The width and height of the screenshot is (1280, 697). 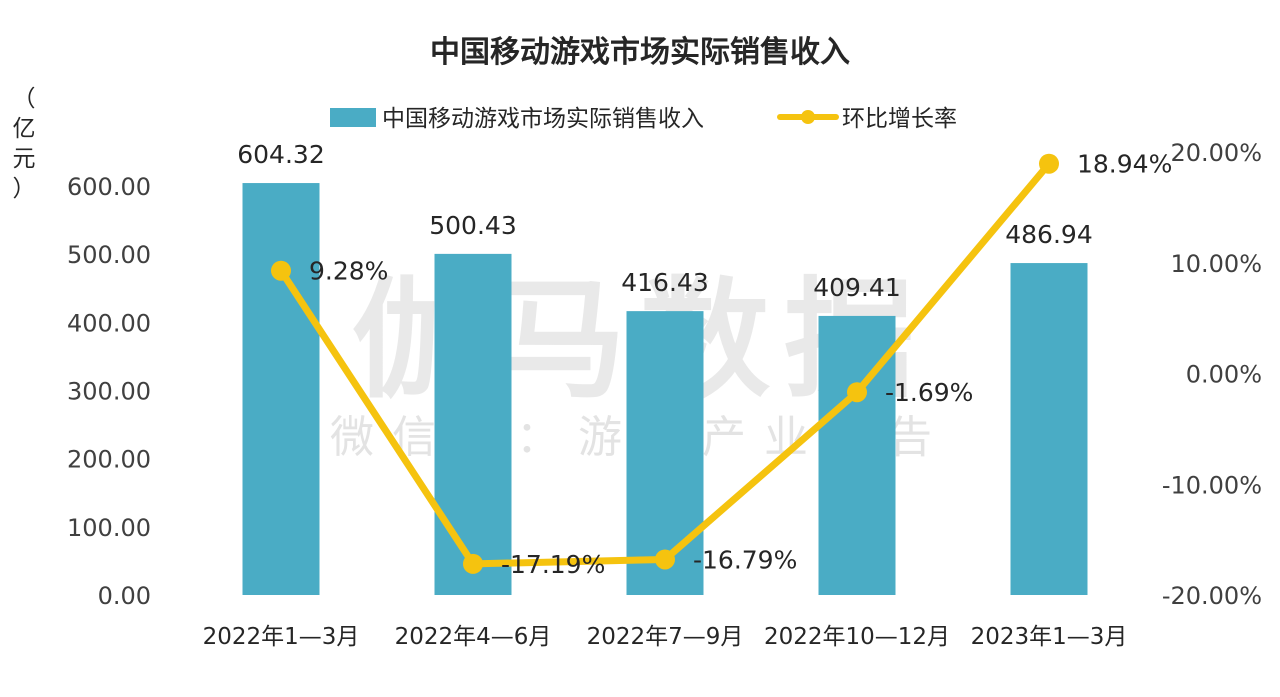 I want to click on y-left-tick-label: 300.00, so click(x=109, y=392).